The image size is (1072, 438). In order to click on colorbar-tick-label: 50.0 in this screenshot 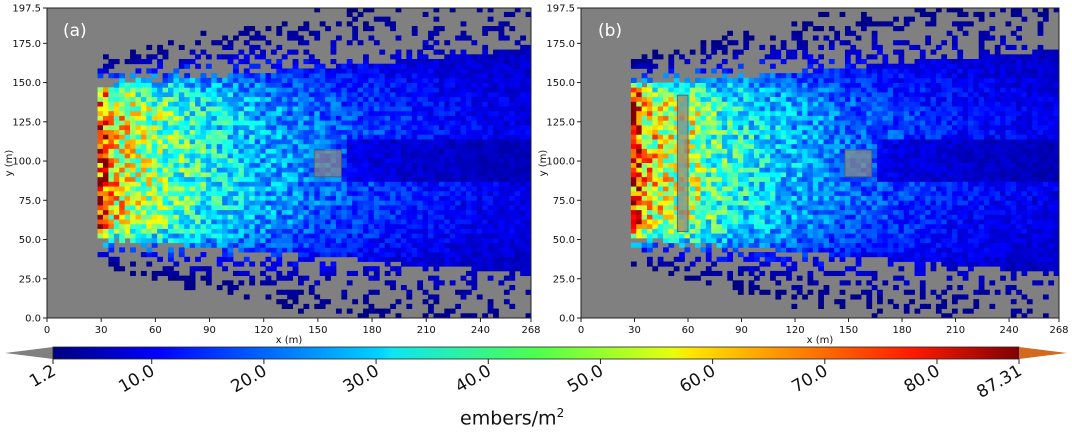, I will do `click(585, 379)`.